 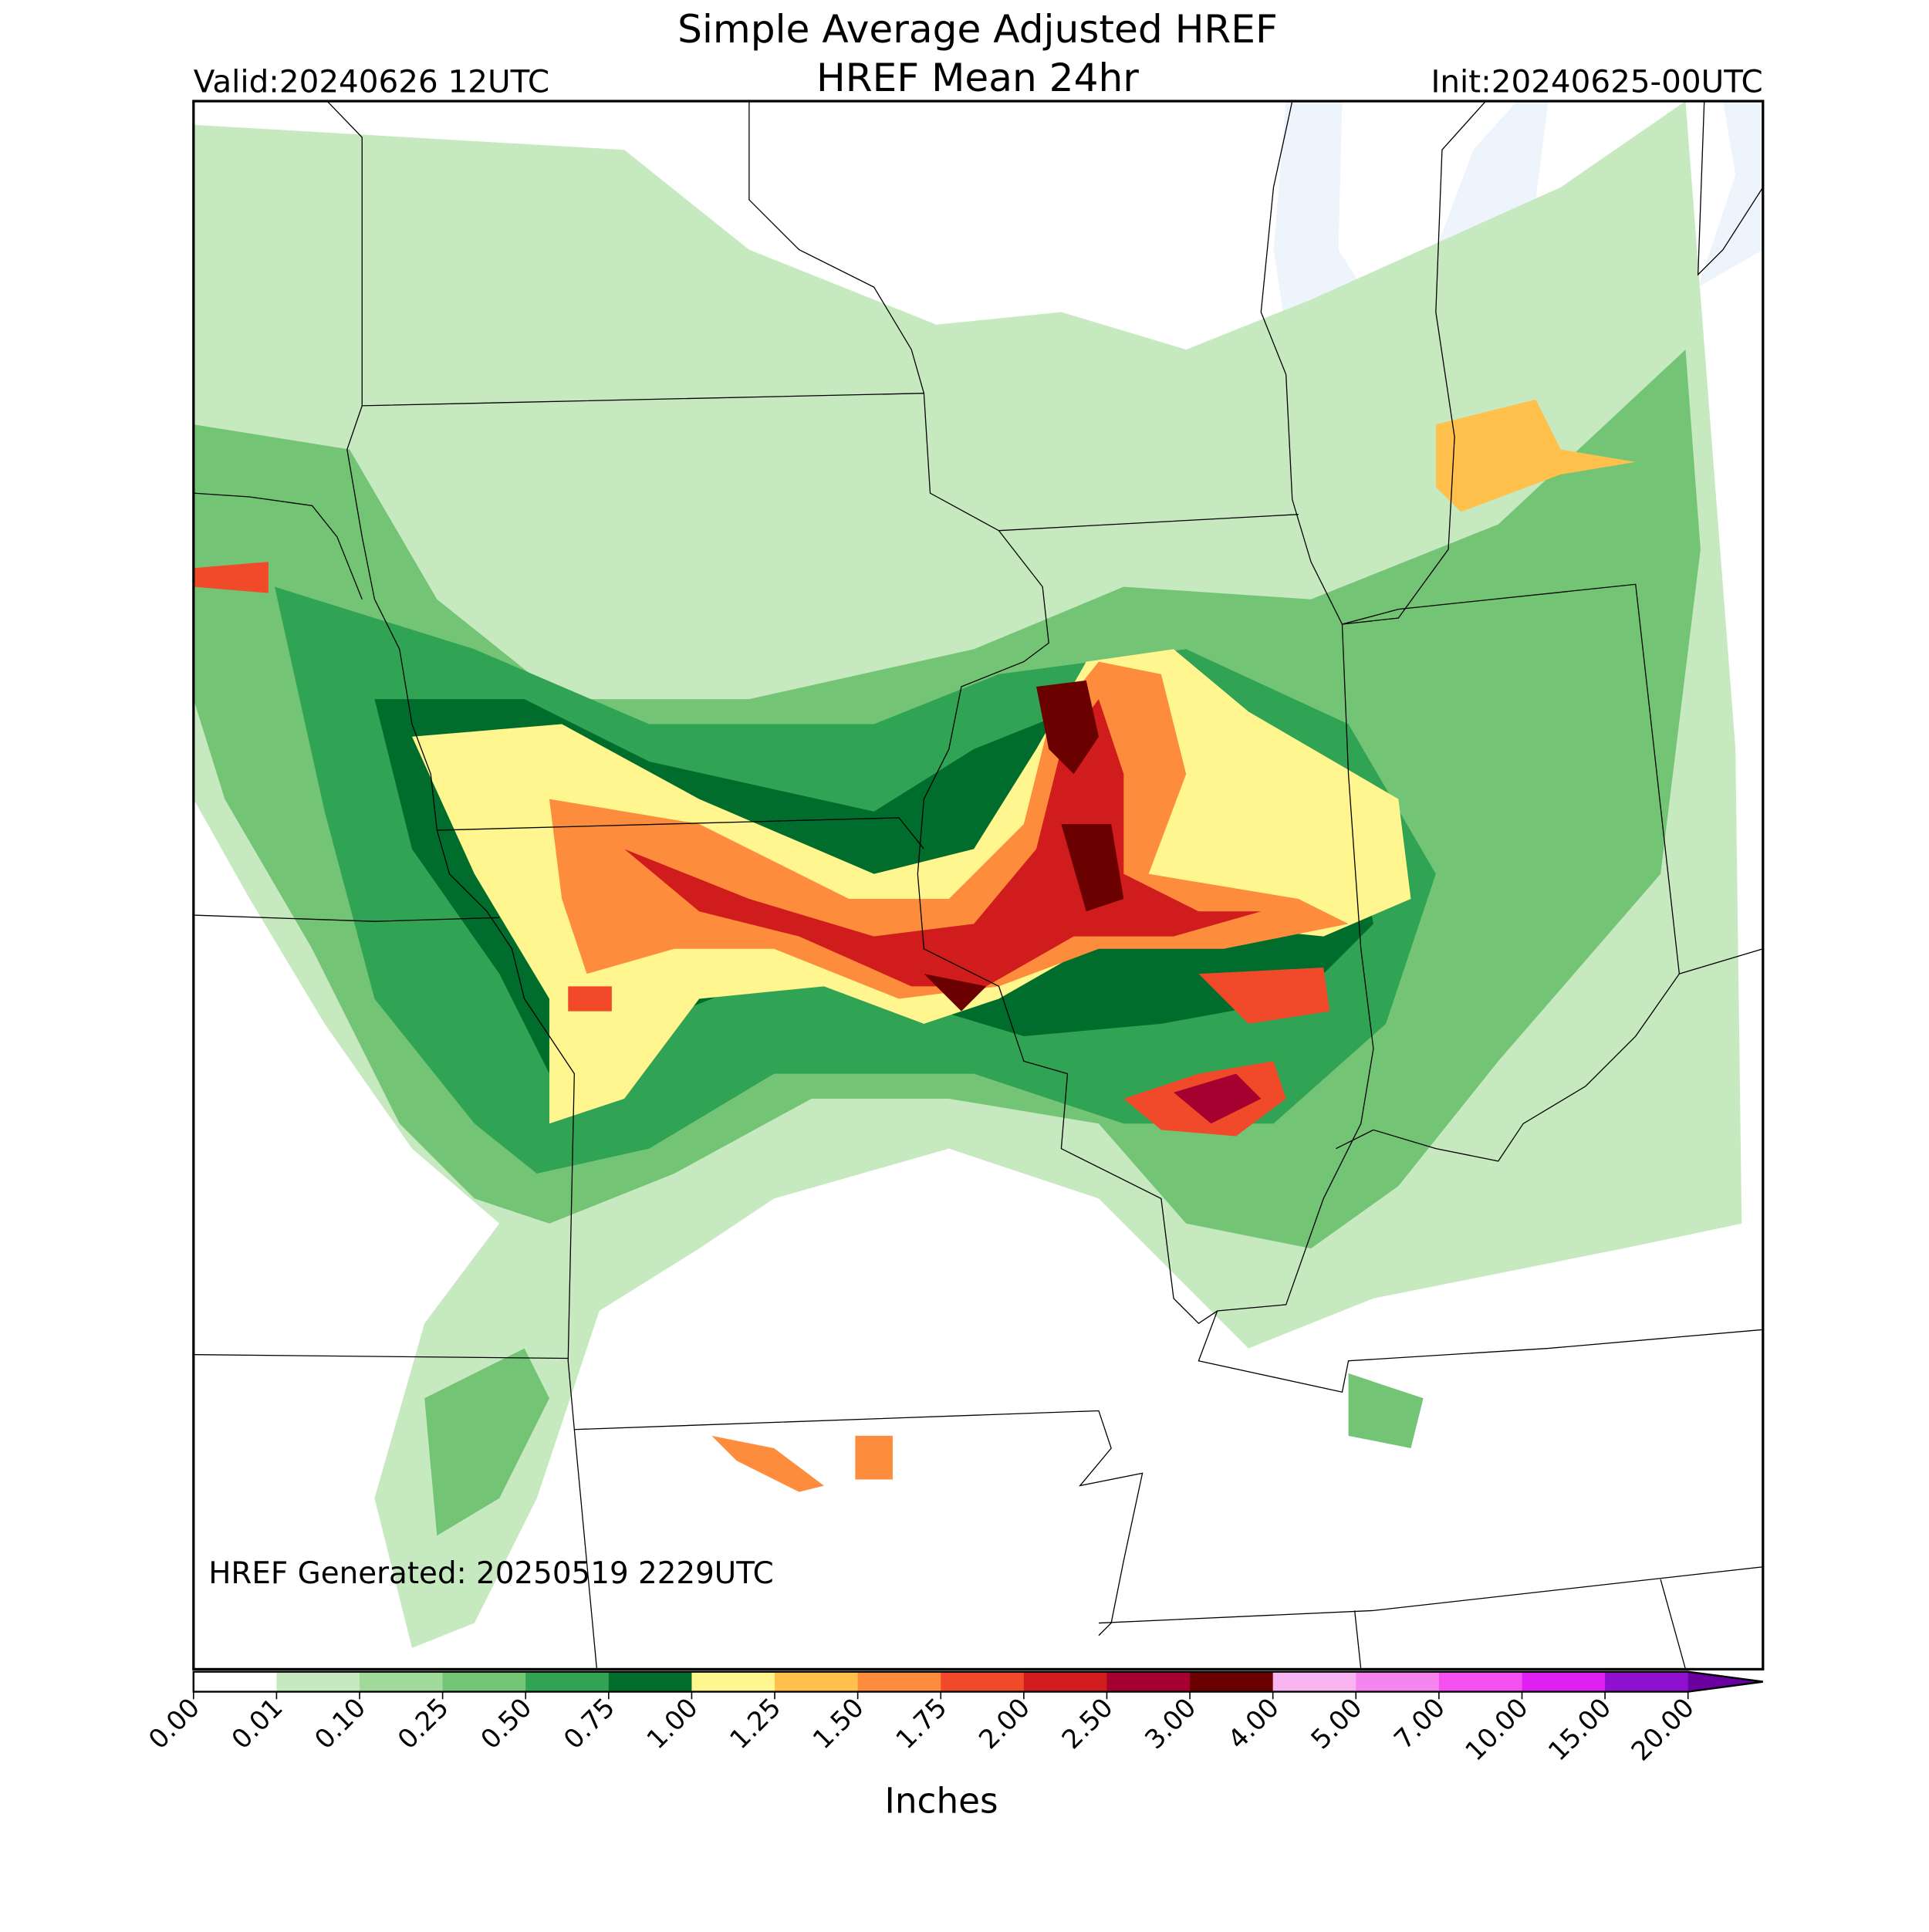 I want to click on colorbar-tick-label: 2.00, so click(x=1004, y=1723).